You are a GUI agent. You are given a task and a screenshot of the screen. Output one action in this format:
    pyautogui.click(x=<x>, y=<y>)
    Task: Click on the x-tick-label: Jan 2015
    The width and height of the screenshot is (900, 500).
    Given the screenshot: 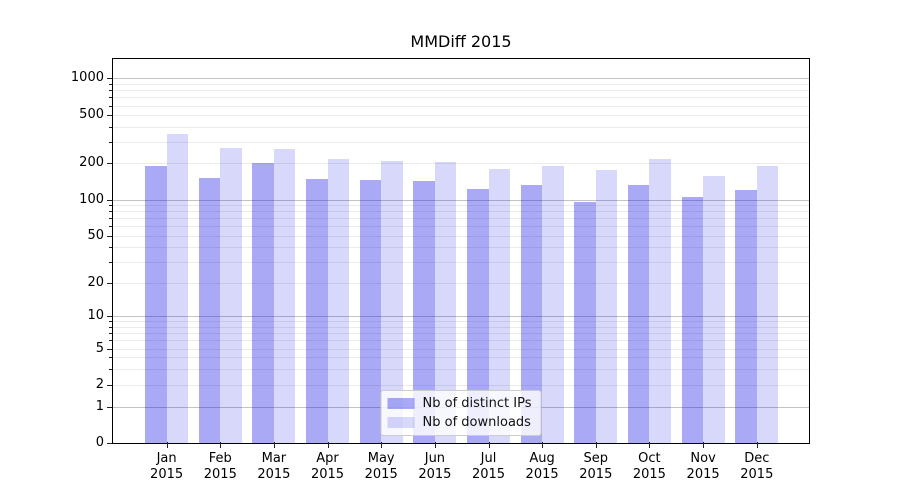 What is the action you would take?
    pyautogui.click(x=167, y=466)
    